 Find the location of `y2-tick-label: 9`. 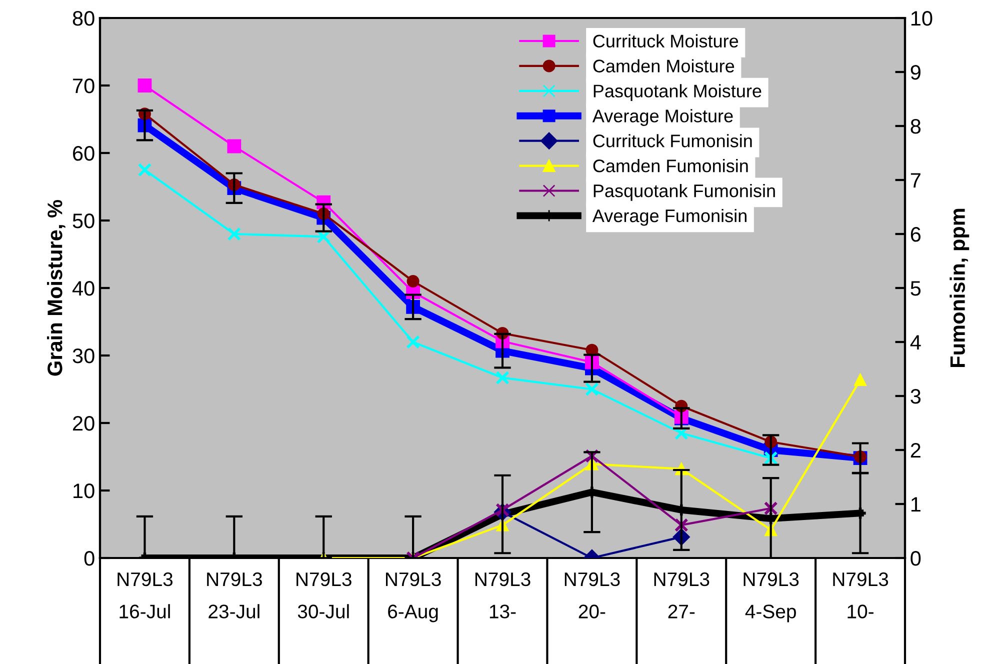

y2-tick-label: 9 is located at coordinates (915, 72).